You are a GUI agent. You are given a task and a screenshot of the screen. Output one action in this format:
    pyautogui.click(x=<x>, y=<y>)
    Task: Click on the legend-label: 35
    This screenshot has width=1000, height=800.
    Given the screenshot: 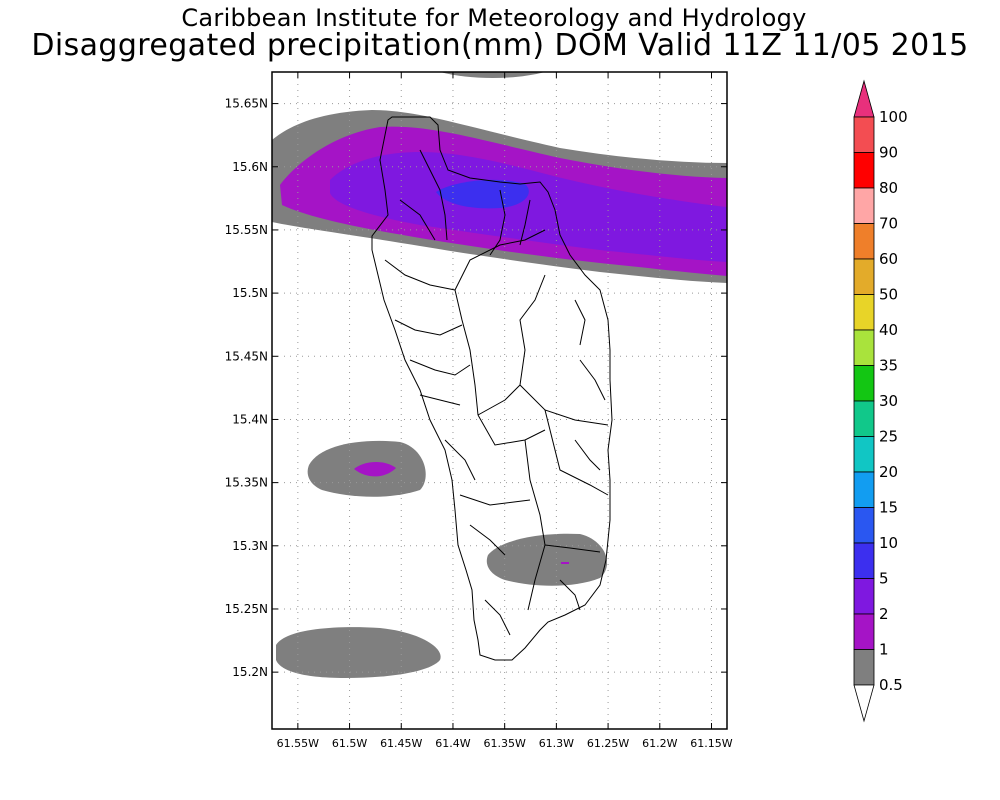 What is the action you would take?
    pyautogui.click(x=888, y=366)
    